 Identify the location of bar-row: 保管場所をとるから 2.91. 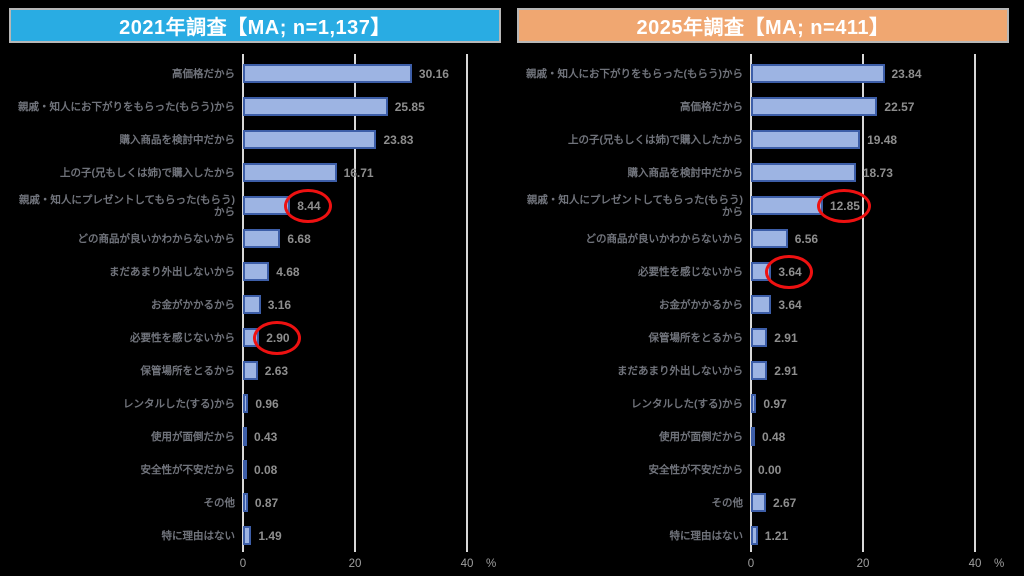
(763, 337).